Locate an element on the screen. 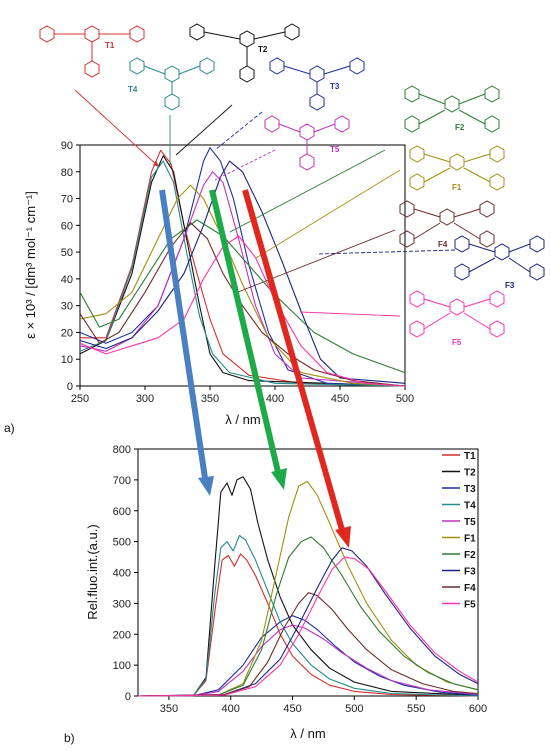 This screenshot has width=550, height=751. molecule-t5-label: T5 is located at coordinates (335, 149).